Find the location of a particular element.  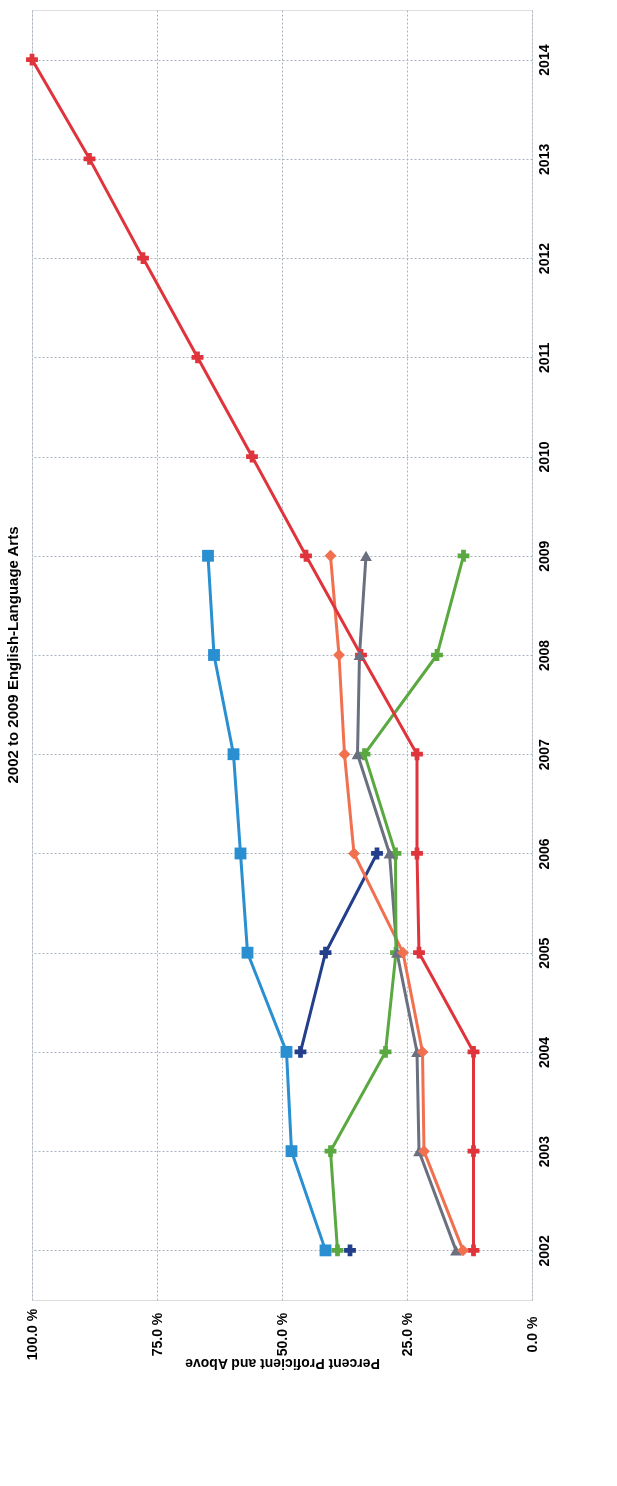

x-tick-label: 100.0 % is located at coordinates (31, 1334).